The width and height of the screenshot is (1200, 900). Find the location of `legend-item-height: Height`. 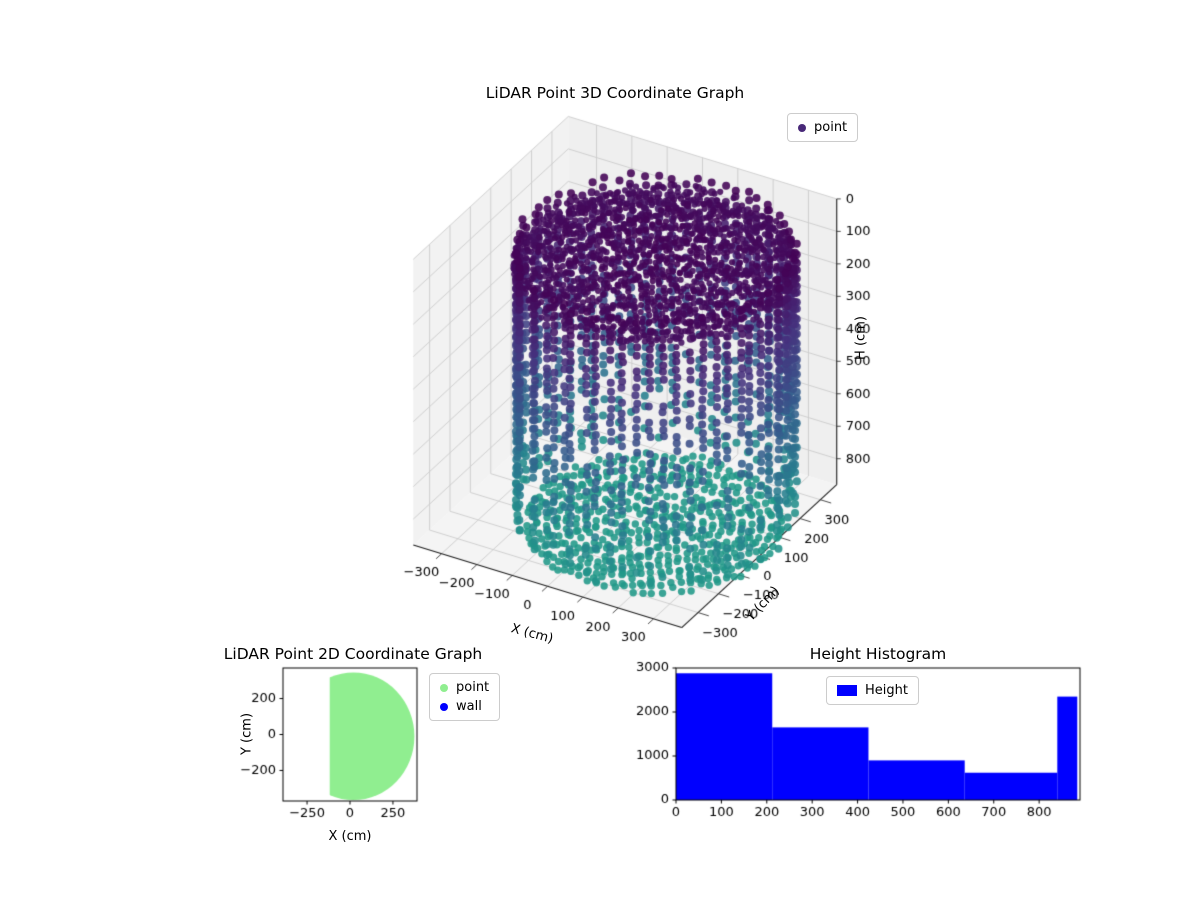

legend-item-height: Height is located at coordinates (872, 690).